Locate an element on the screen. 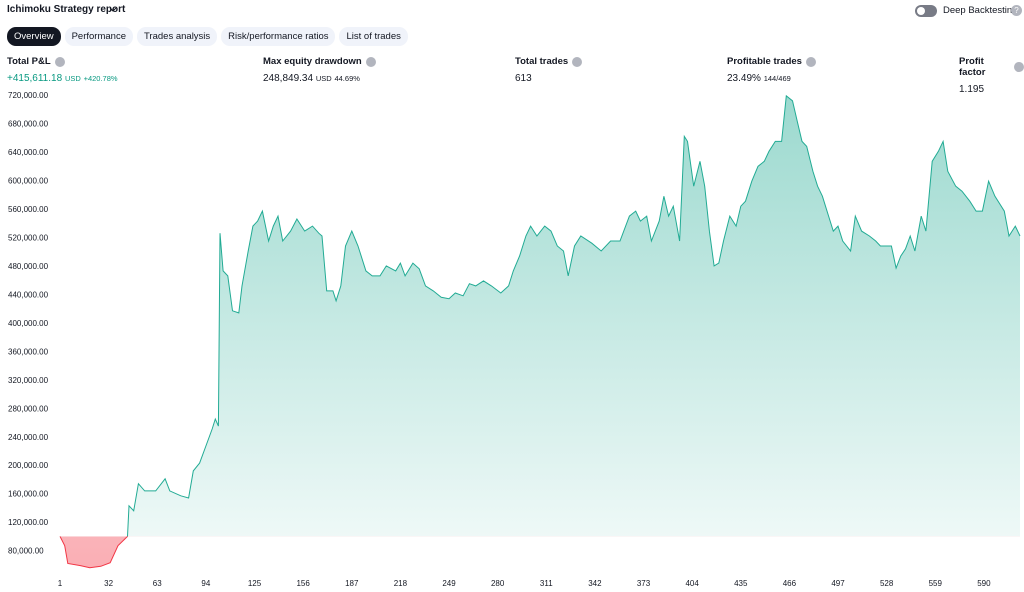 The height and width of the screenshot is (592, 1024). metric-label-text: Profit factor is located at coordinates (972, 67).